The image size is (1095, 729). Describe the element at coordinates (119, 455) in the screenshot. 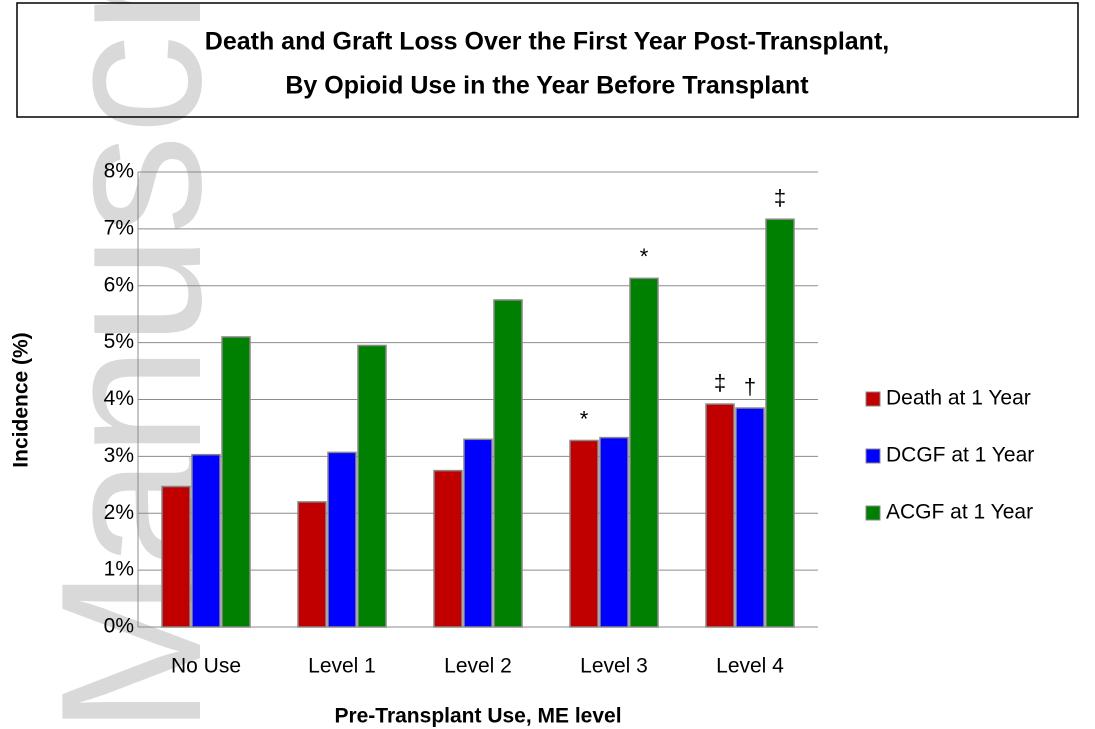

I see `y-tick-label: 3%` at that location.